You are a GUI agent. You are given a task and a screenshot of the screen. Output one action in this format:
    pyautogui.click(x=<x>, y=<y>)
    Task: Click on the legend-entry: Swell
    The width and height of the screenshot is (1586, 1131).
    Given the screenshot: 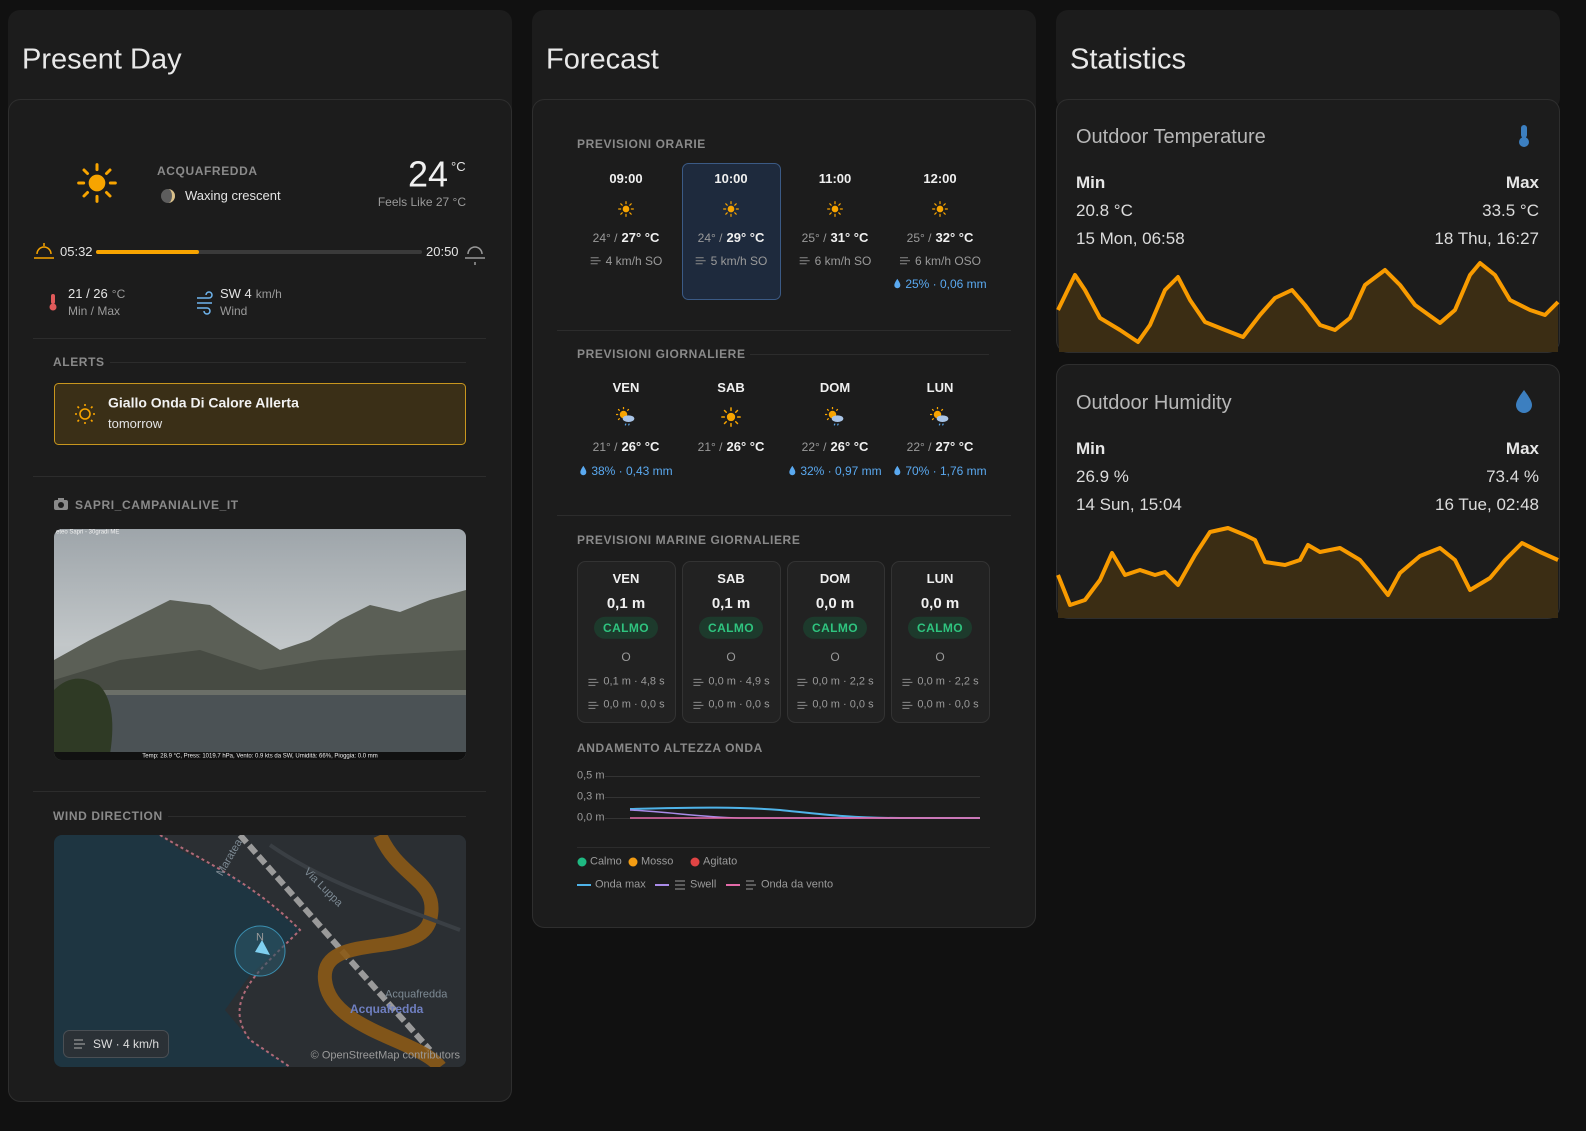 What is the action you would take?
    pyautogui.click(x=703, y=884)
    